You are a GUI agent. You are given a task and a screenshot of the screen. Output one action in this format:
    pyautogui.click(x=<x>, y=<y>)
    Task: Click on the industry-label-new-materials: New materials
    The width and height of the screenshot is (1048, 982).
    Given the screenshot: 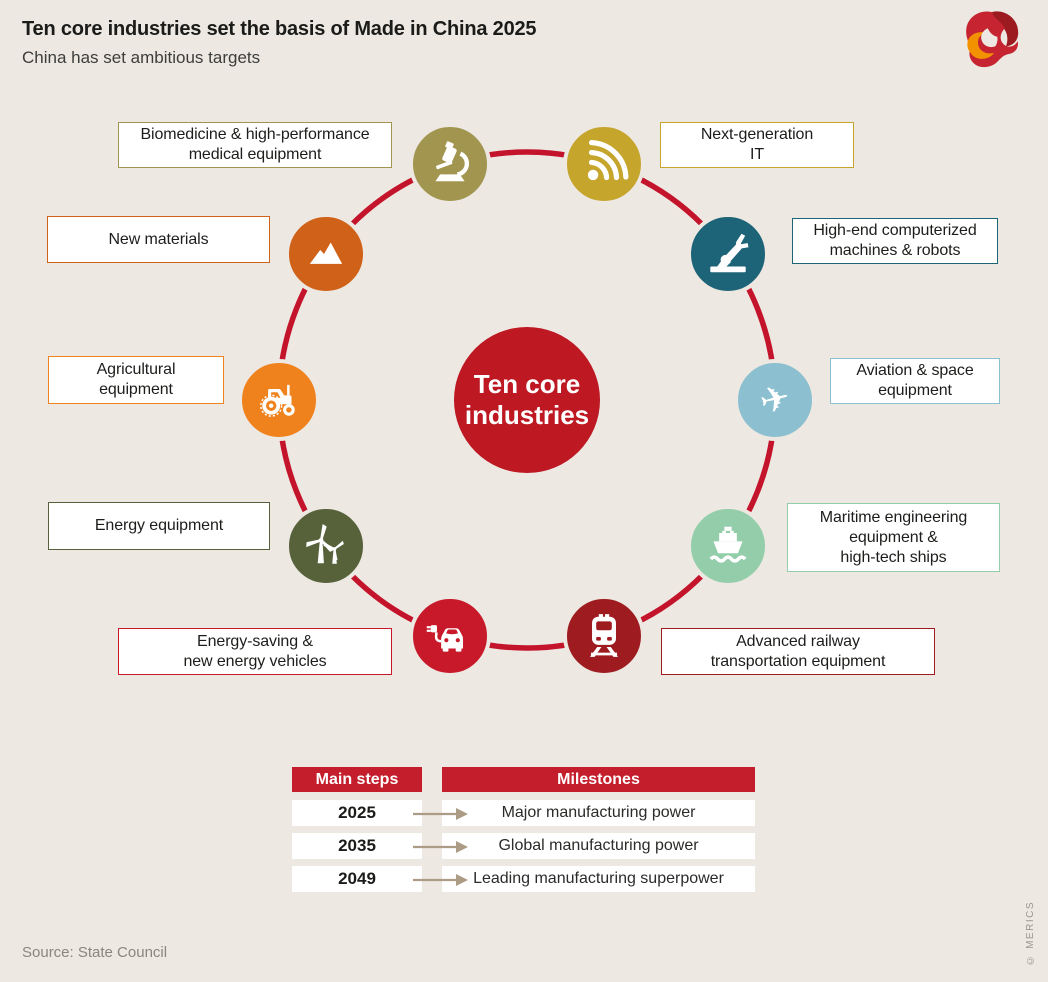 What is the action you would take?
    pyautogui.click(x=158, y=239)
    